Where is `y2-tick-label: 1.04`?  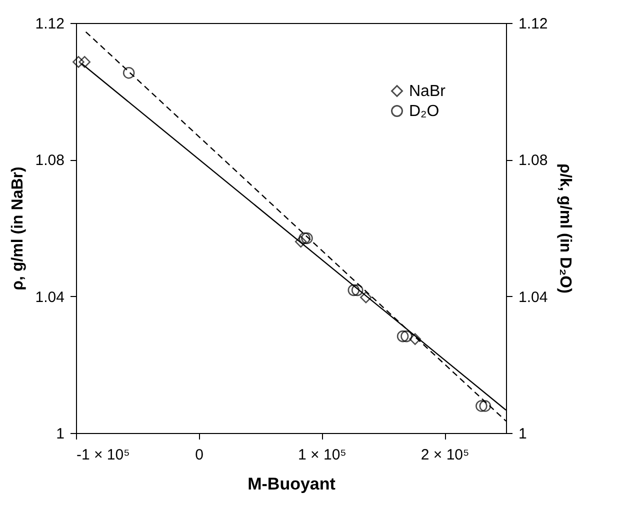 y2-tick-label: 1.04 is located at coordinates (533, 297).